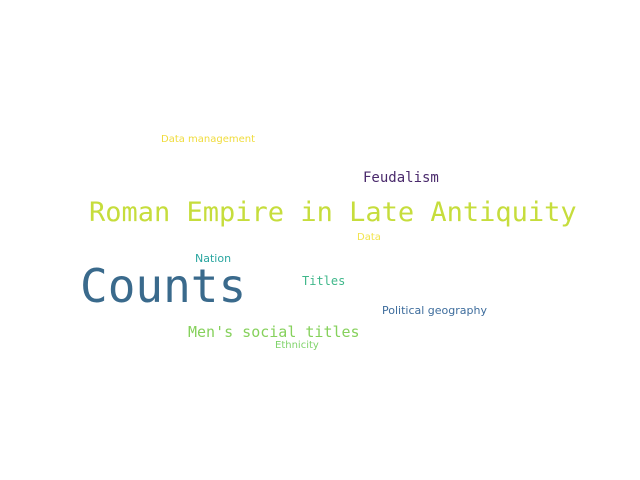  What do you see at coordinates (401, 178) in the screenshot?
I see `word-feudalism: Feudalism` at bounding box center [401, 178].